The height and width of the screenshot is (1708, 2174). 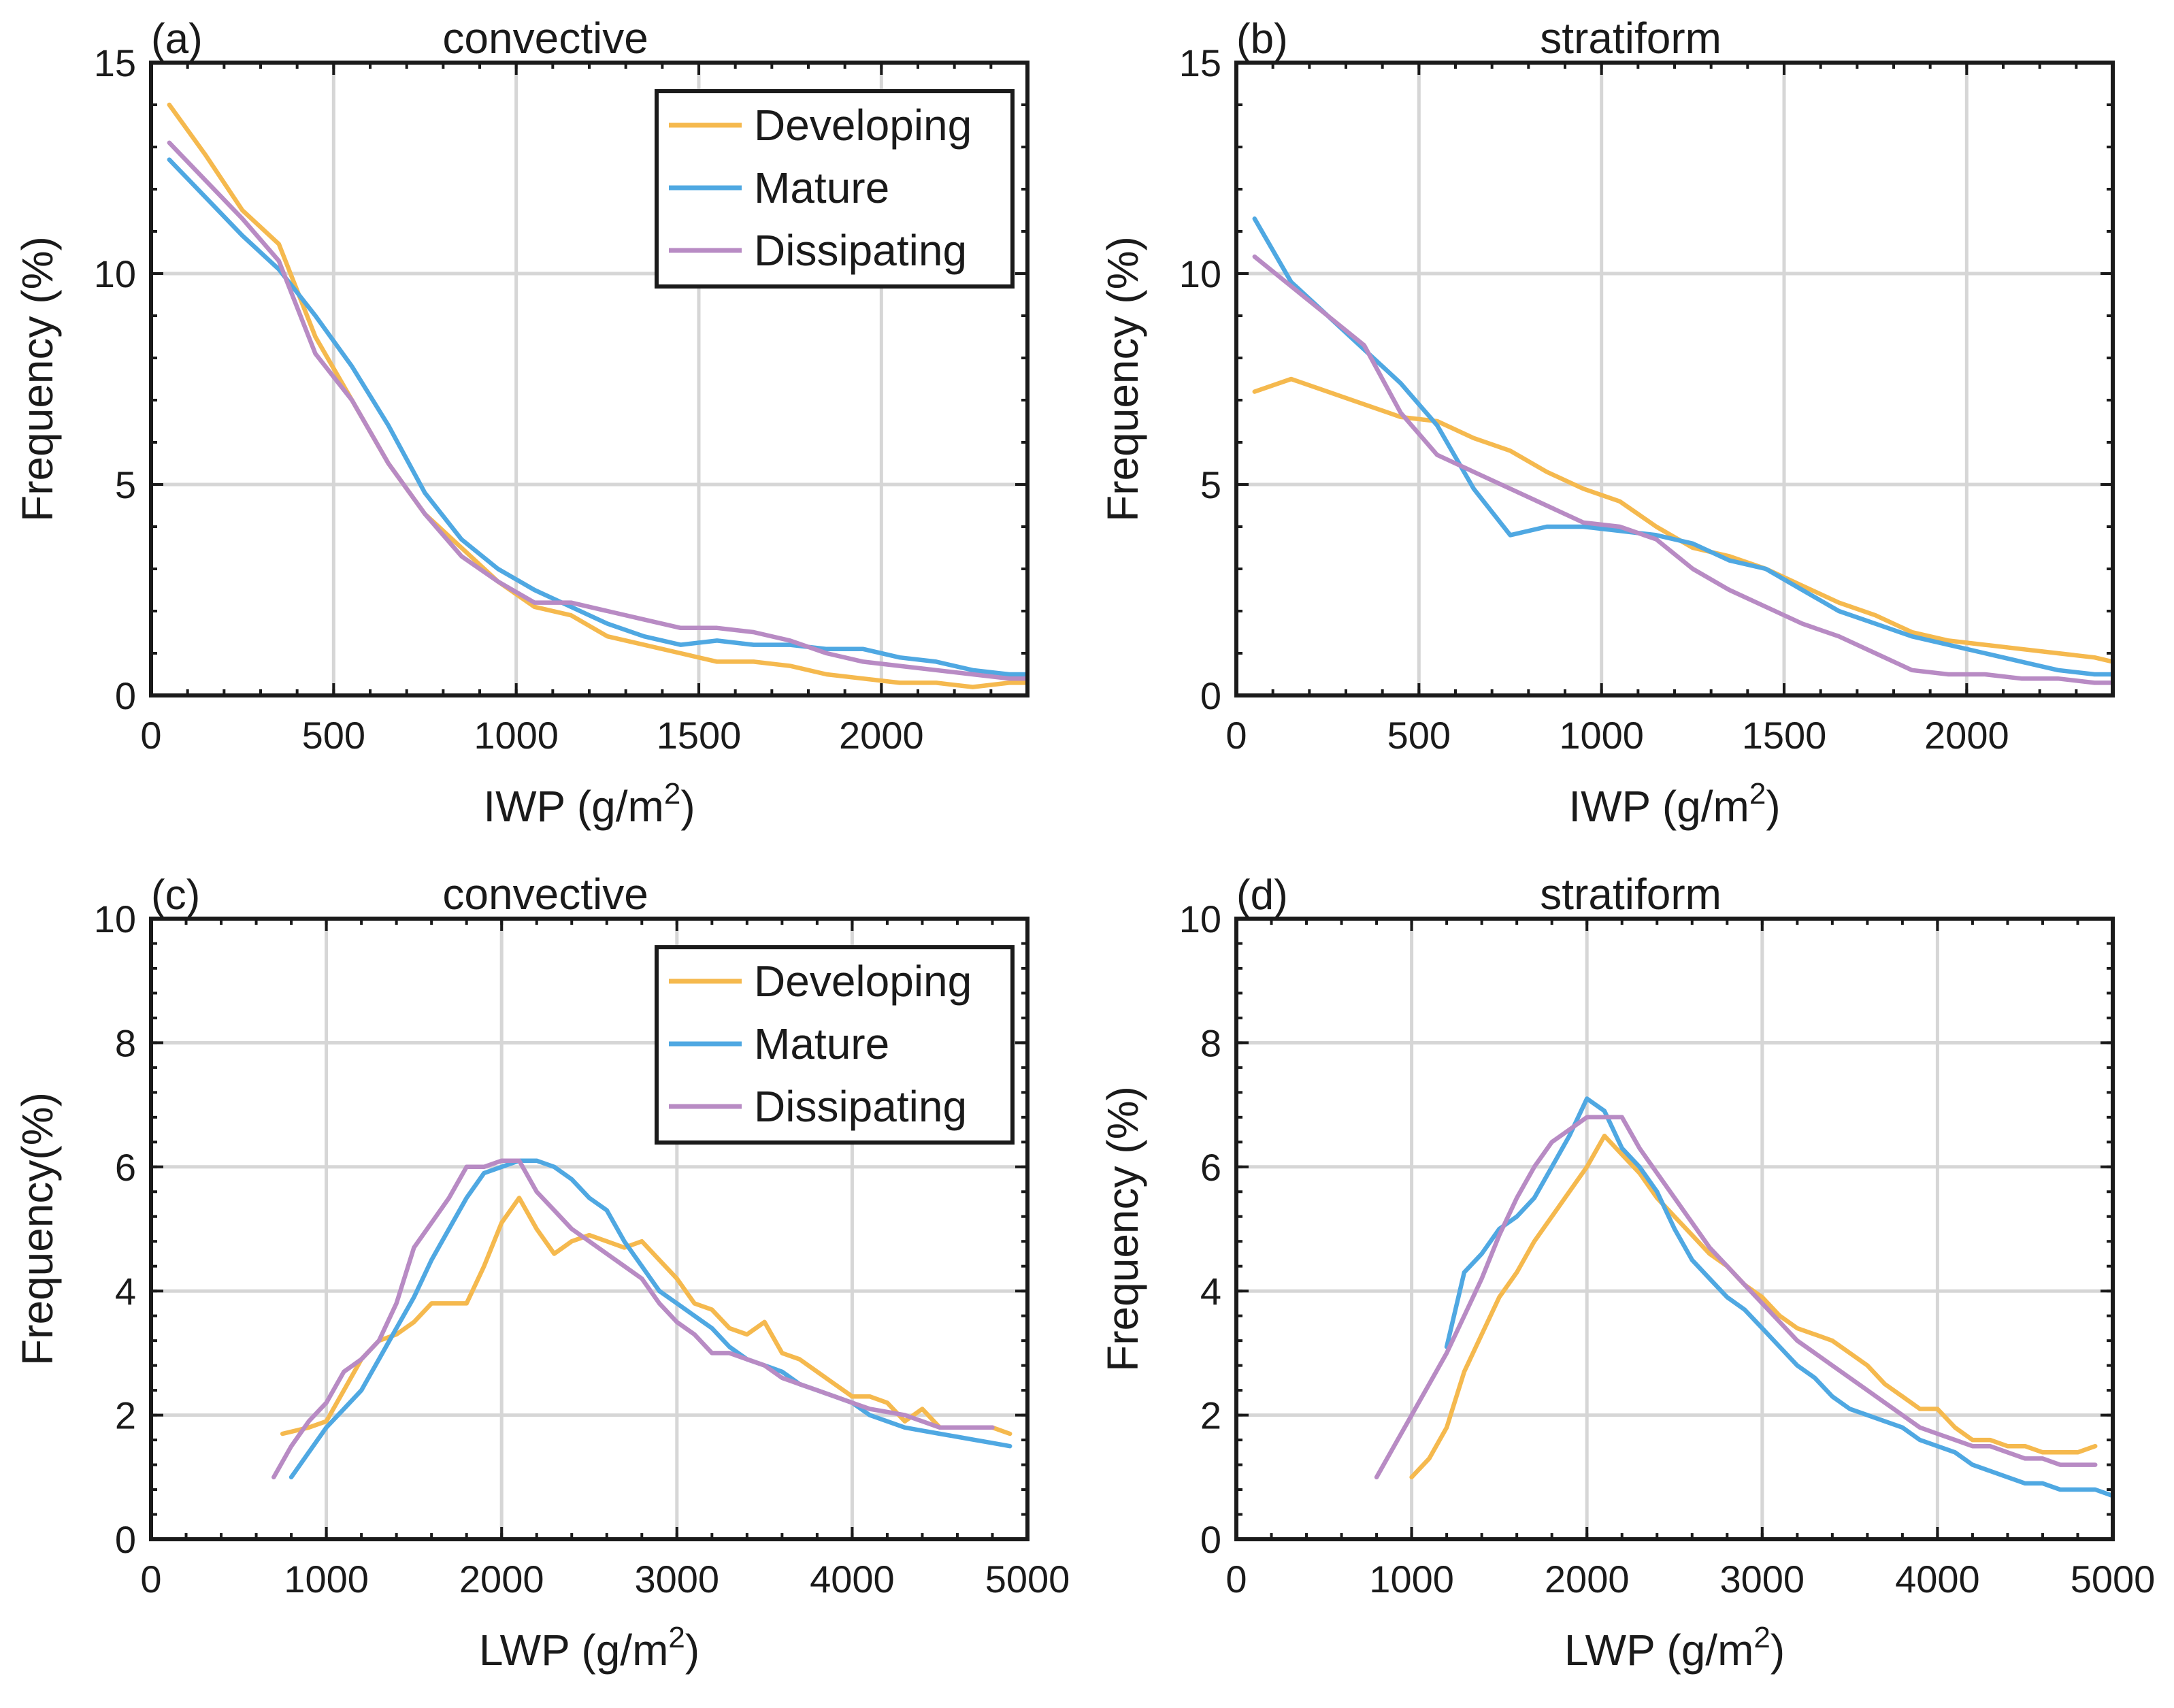 I want to click on panel-tag: (a), so click(x=177, y=39).